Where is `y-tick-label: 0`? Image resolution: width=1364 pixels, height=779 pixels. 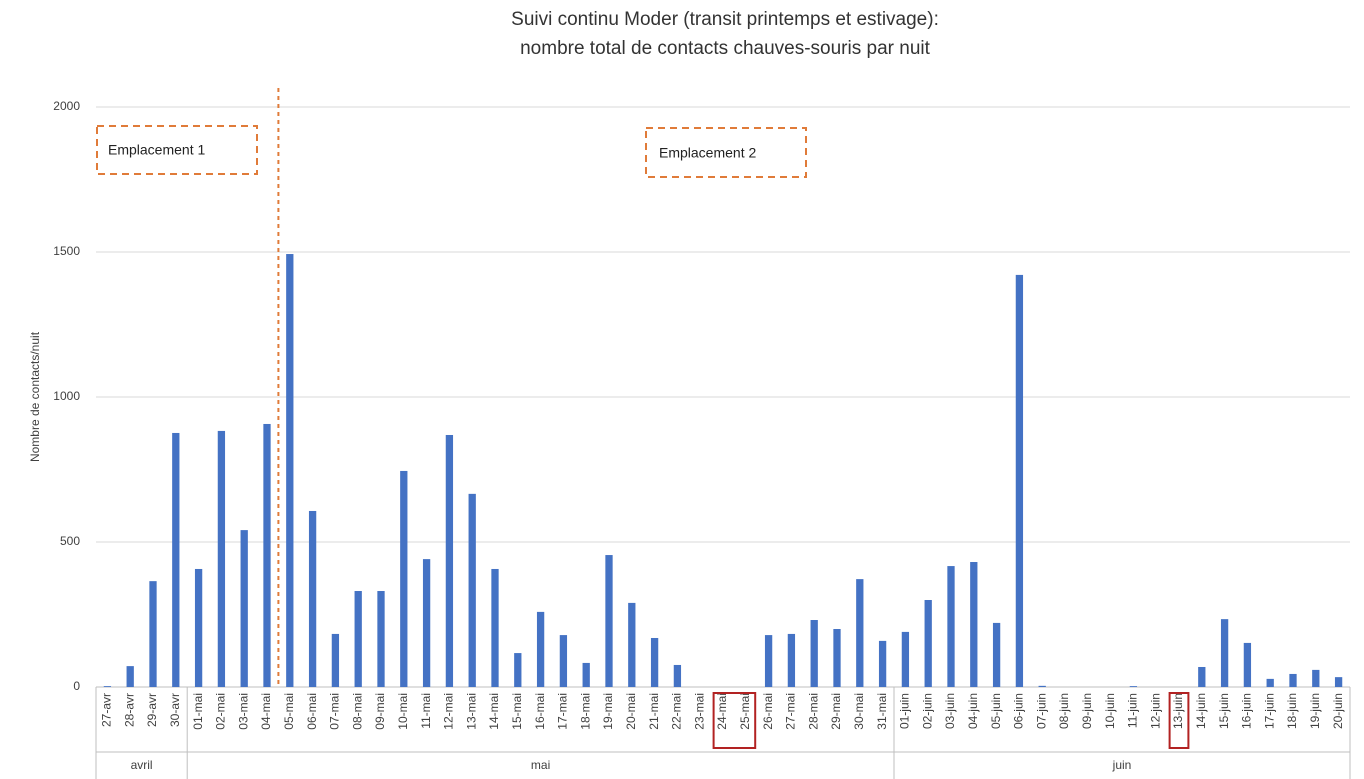
y-tick-label: 0 is located at coordinates (76, 686).